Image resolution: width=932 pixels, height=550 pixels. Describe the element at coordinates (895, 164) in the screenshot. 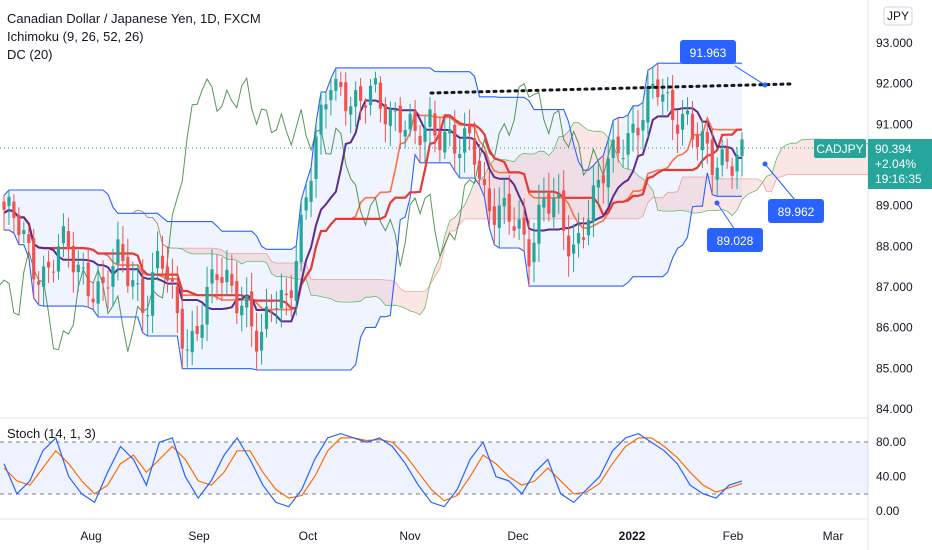

I see `change-label: +2.04%` at that location.